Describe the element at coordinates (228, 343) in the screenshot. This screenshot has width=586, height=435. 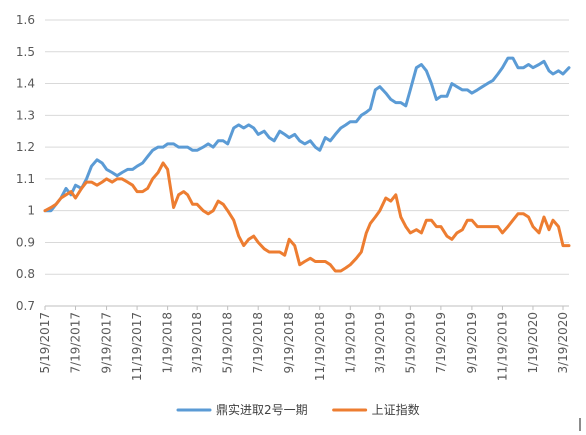
I see `x-tick-label: 5/19/2018` at that location.